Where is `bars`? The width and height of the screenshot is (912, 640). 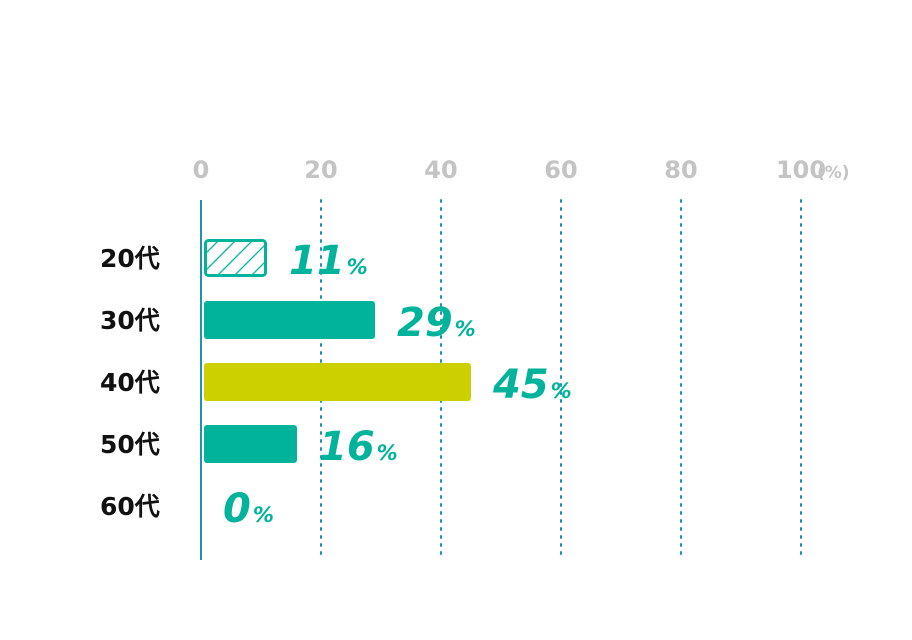 bars is located at coordinates (337, 351).